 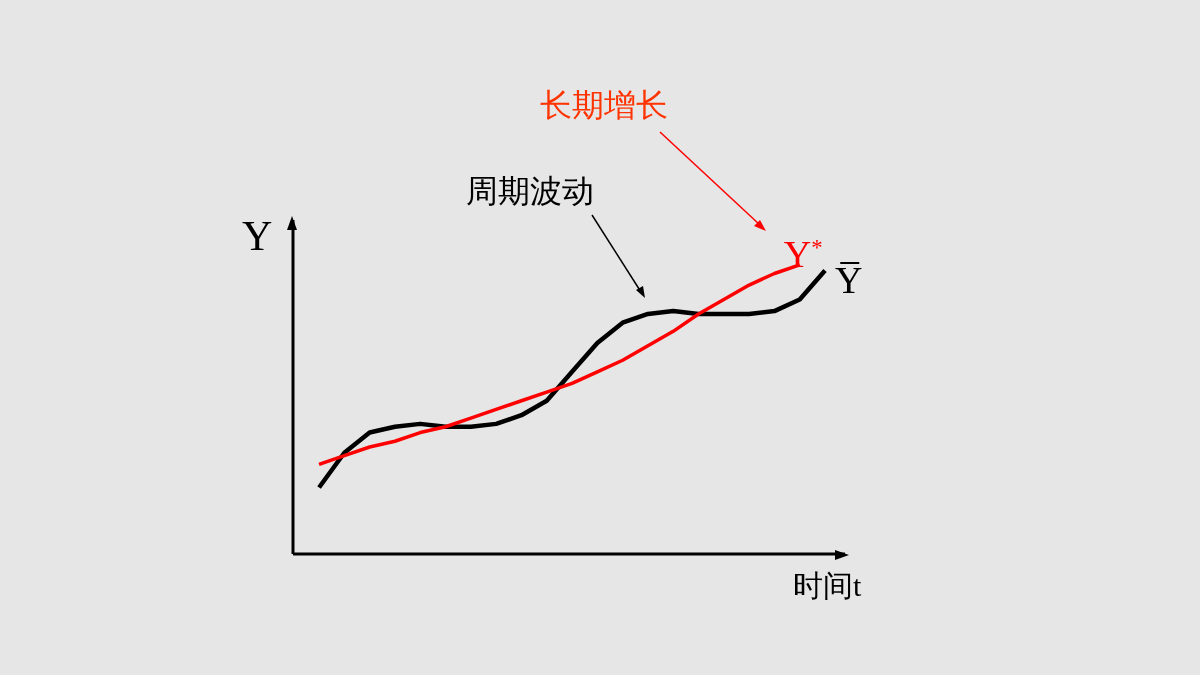 What do you see at coordinates (827, 586) in the screenshot?
I see `x-axis-title: 时间t` at bounding box center [827, 586].